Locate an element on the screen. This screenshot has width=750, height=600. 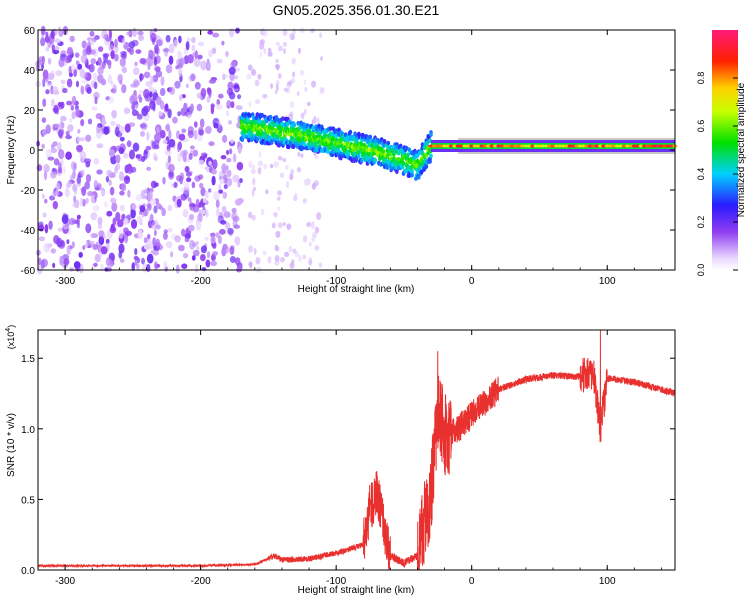
y-tick-label: 0.5 is located at coordinates (28, 500).